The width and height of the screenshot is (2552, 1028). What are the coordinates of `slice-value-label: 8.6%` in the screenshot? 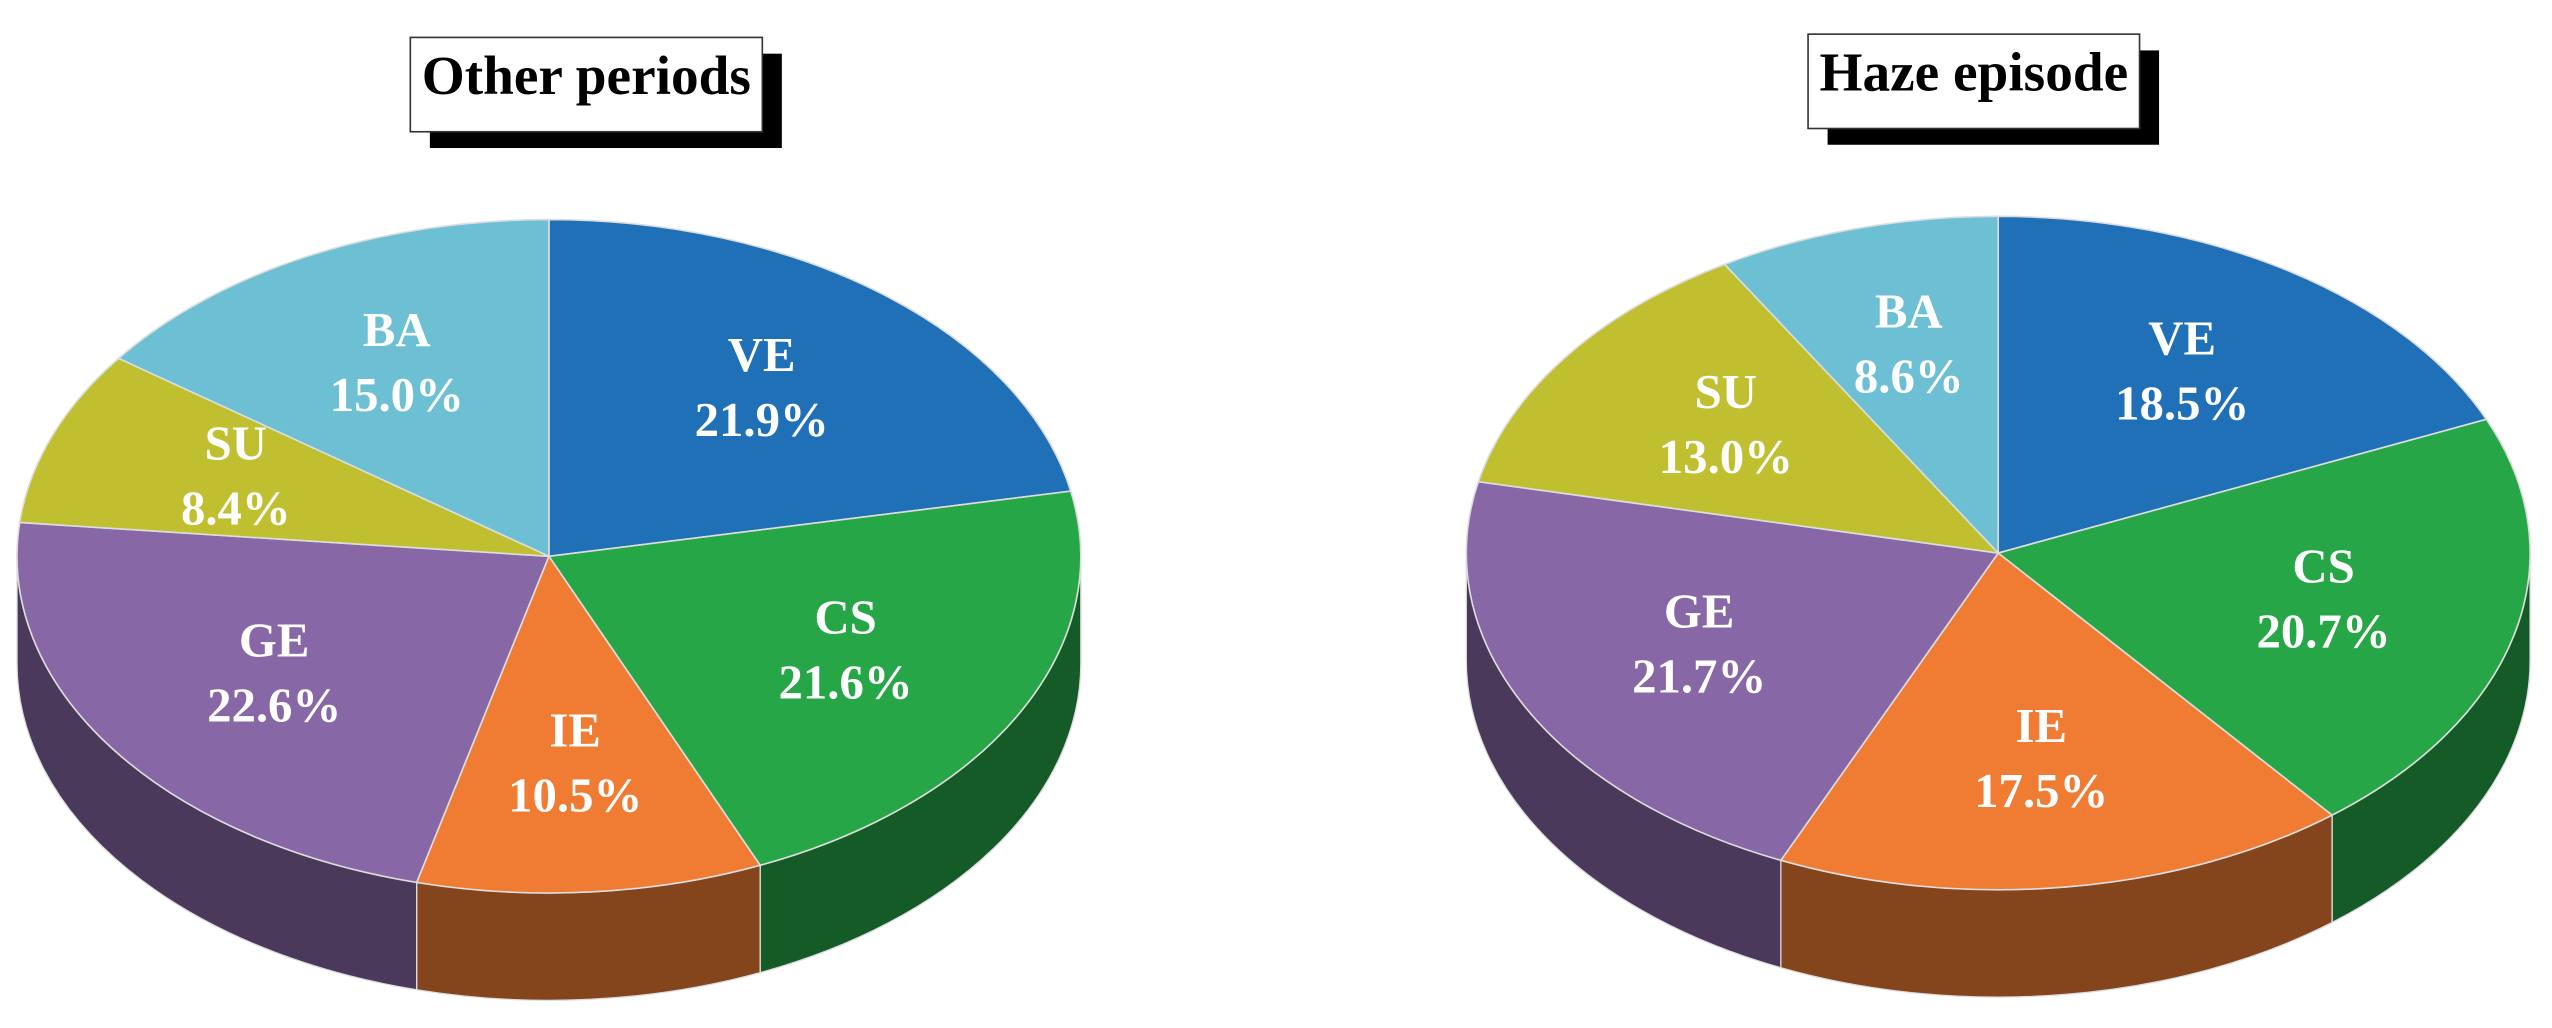 It's located at (1909, 376).